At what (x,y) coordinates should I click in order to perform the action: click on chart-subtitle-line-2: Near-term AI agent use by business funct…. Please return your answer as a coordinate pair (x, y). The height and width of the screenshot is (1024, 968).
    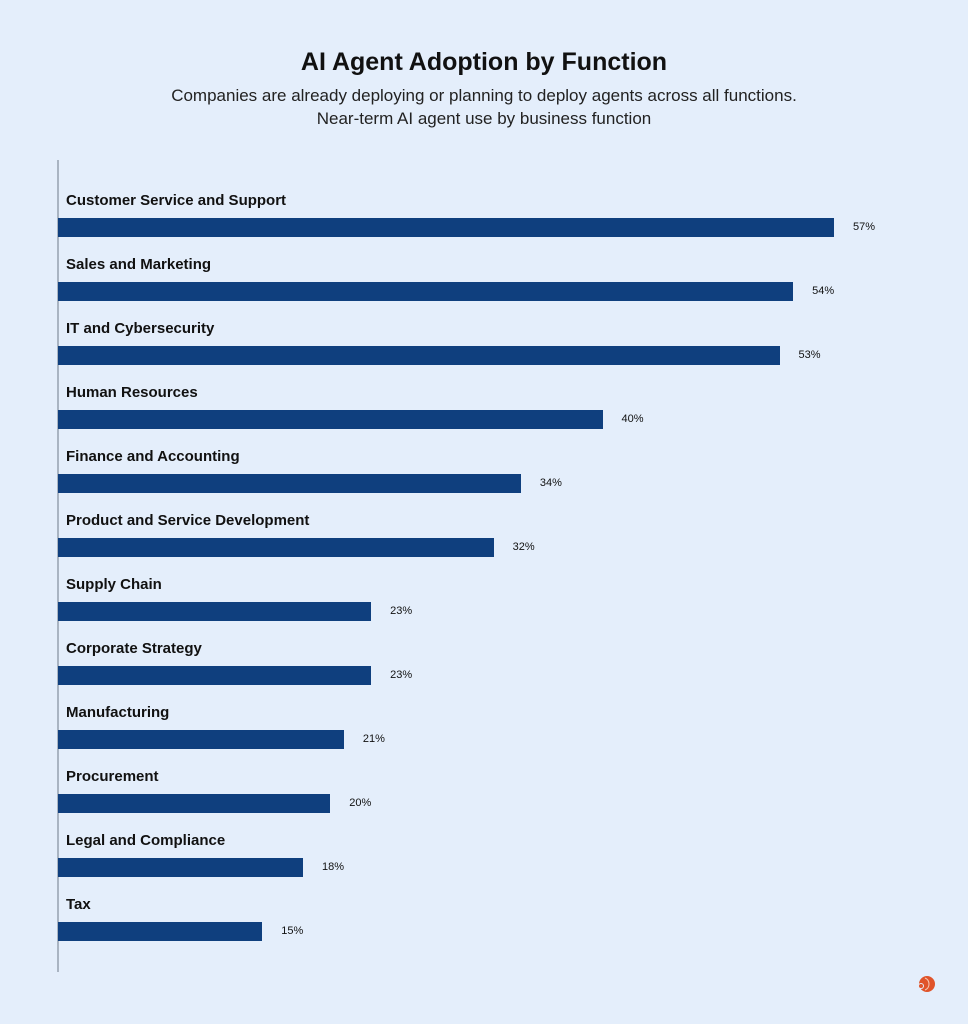
    Looking at the image, I should click on (484, 118).